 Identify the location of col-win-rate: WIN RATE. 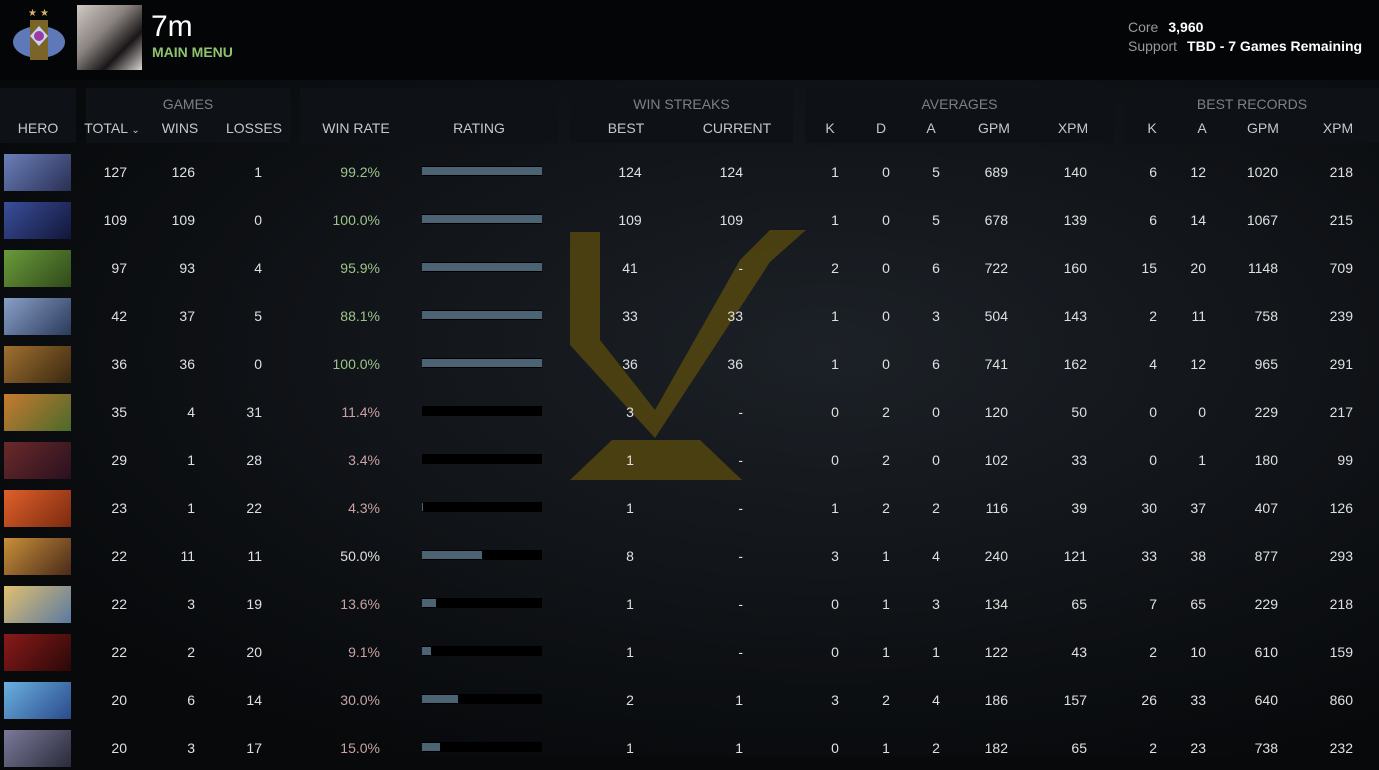
(356, 128).